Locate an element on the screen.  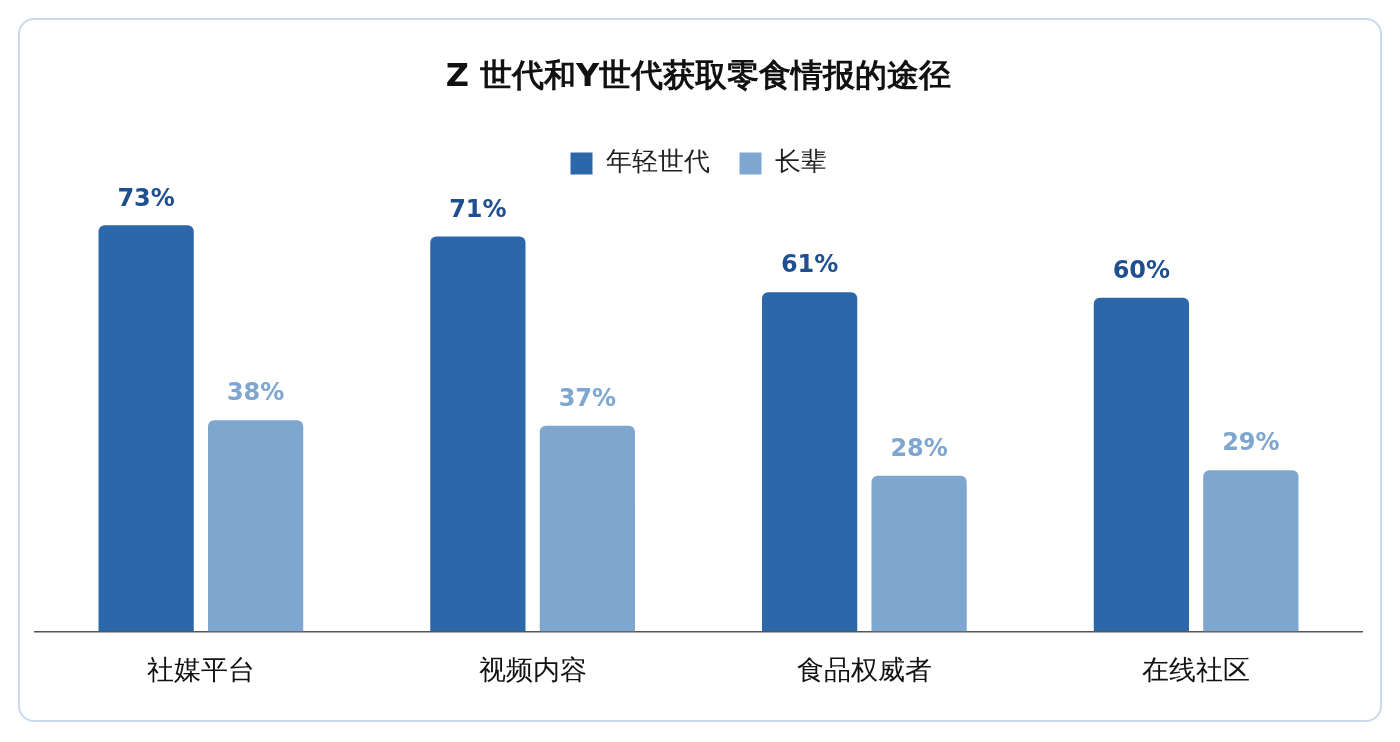
x-tick-label: 视频内容 is located at coordinates (532, 669).